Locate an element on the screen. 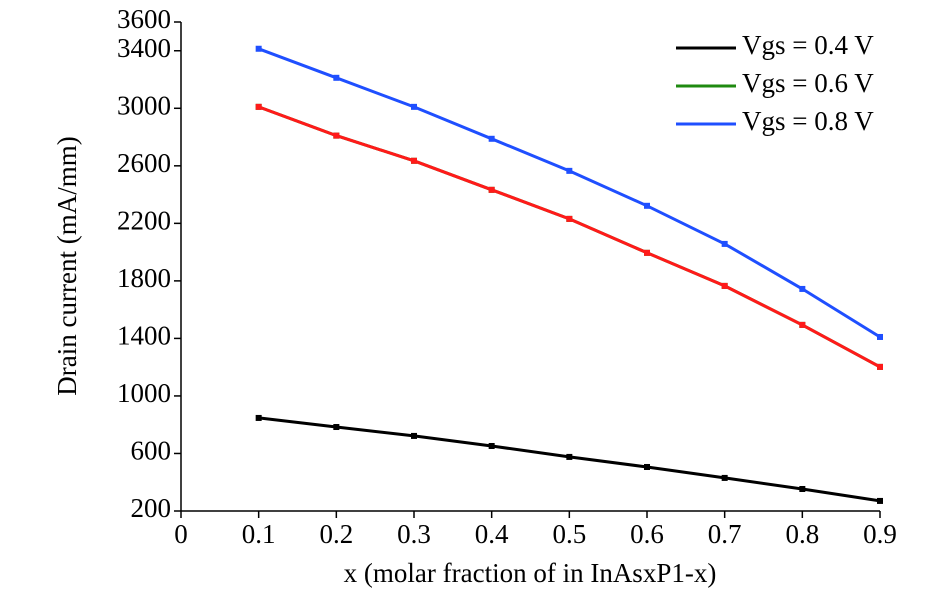  x-tick-label: 0.3 is located at coordinates (414, 534).